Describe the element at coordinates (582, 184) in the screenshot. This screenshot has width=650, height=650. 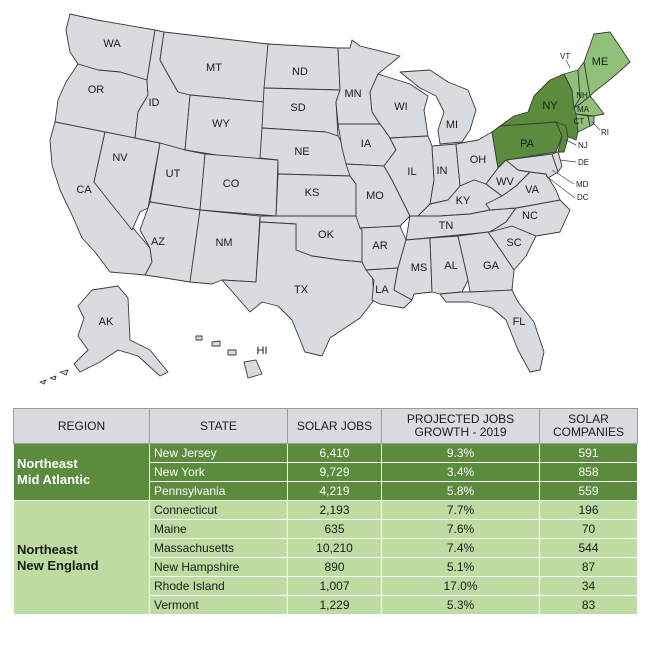
I see `label-md: MD` at that location.